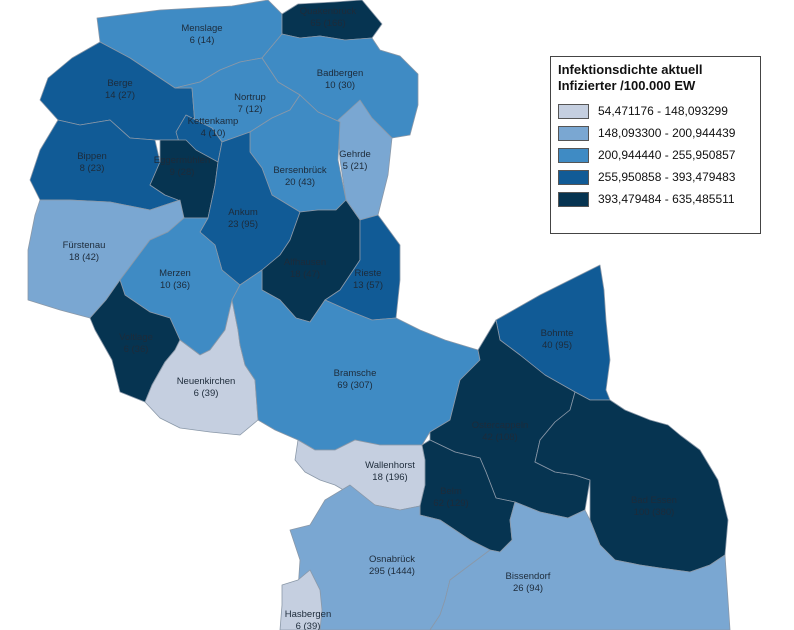 The image size is (794, 630). What do you see at coordinates (340, 73) in the screenshot?
I see `label-badbergen-name: Badbergen` at bounding box center [340, 73].